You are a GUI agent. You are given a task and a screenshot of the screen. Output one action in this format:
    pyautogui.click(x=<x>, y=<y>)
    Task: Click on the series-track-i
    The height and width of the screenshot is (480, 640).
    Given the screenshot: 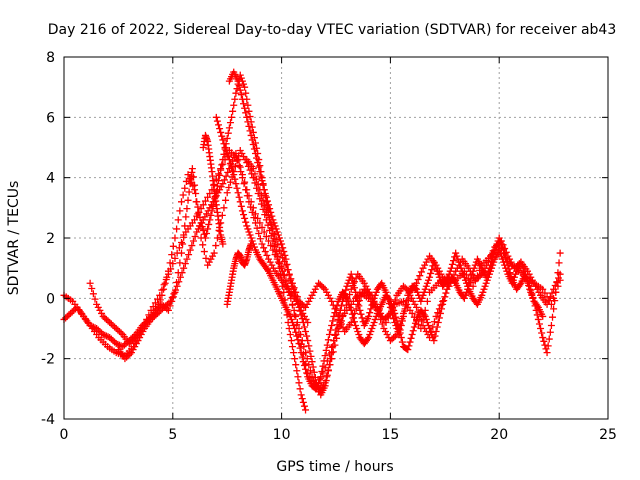 What is the action you would take?
    pyautogui.click(x=213, y=189)
    